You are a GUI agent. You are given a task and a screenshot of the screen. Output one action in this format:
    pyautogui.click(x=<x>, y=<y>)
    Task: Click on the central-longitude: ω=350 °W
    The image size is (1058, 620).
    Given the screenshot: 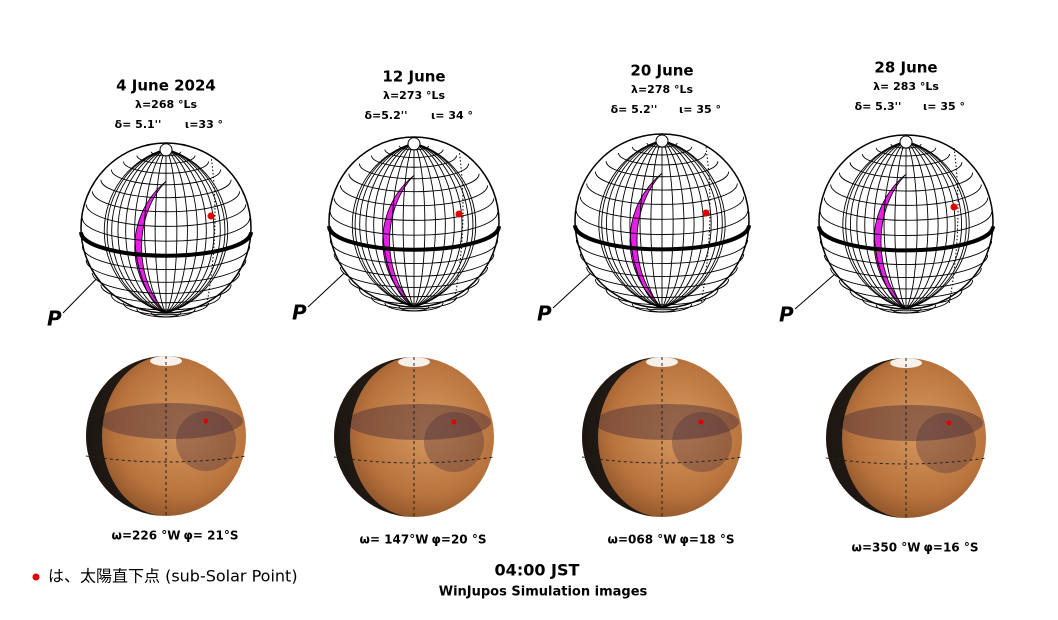 What is the action you would take?
    pyautogui.click(x=886, y=548)
    